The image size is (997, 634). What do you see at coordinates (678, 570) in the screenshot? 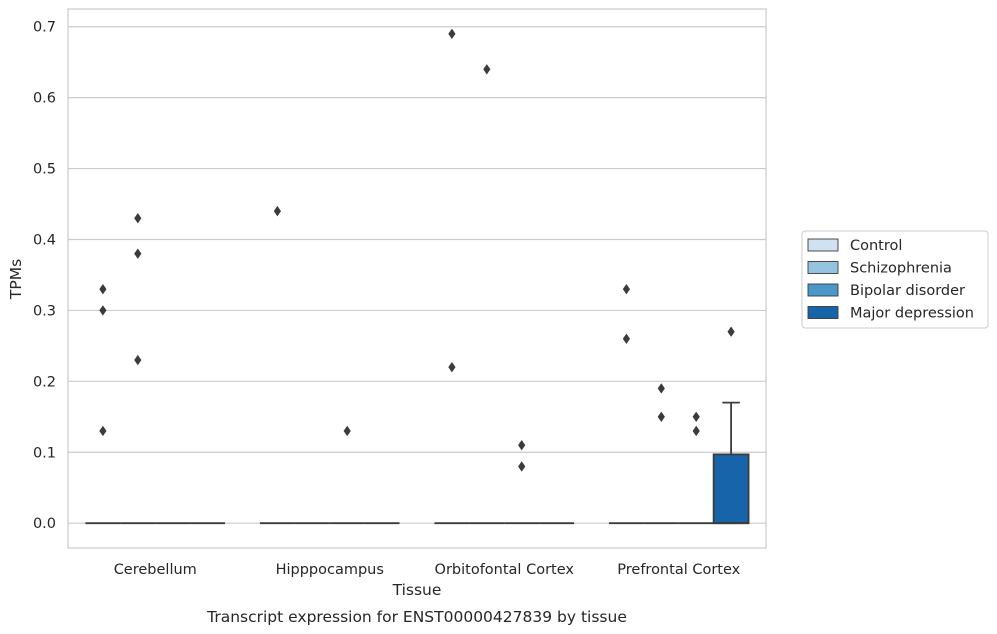
I see `x-tick-label: Prefrontal Cortex` at bounding box center [678, 570].